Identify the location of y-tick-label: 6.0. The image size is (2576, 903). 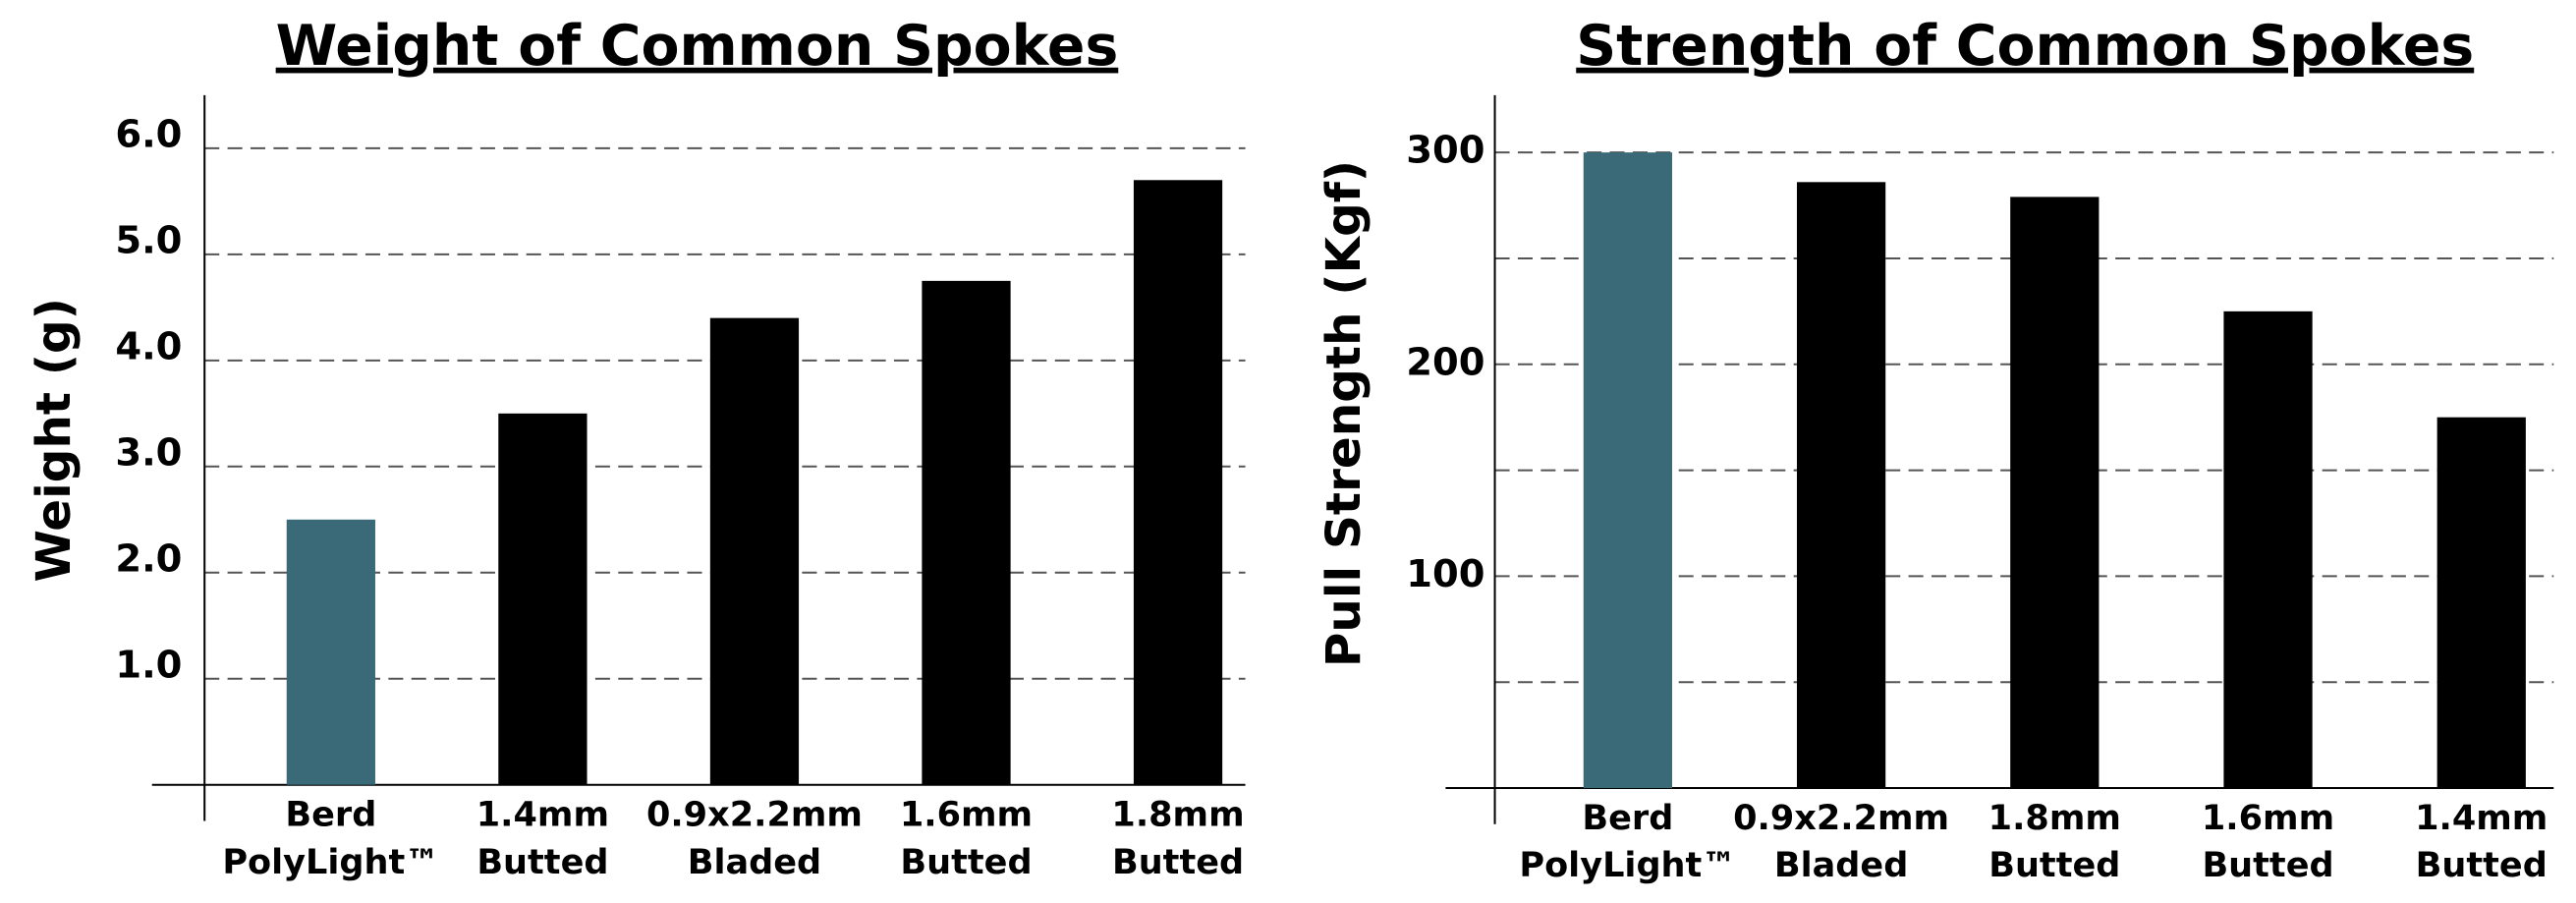
(148, 135).